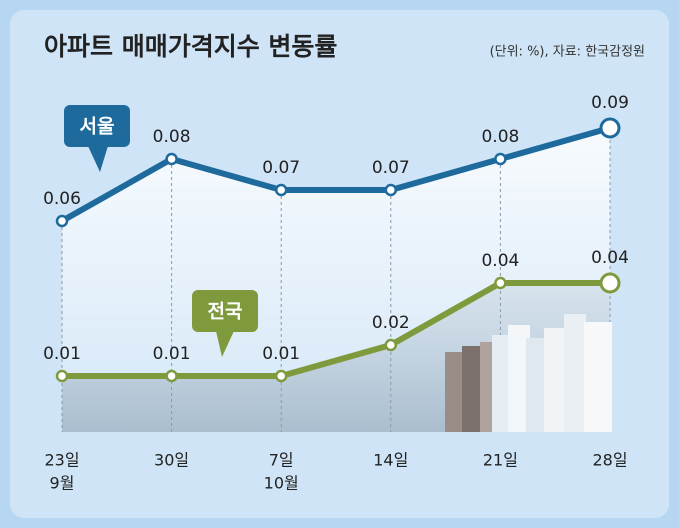 The height and width of the screenshot is (528, 679). I want to click on chart-title: 아파트 매매가격지수 변동률, so click(190, 46).